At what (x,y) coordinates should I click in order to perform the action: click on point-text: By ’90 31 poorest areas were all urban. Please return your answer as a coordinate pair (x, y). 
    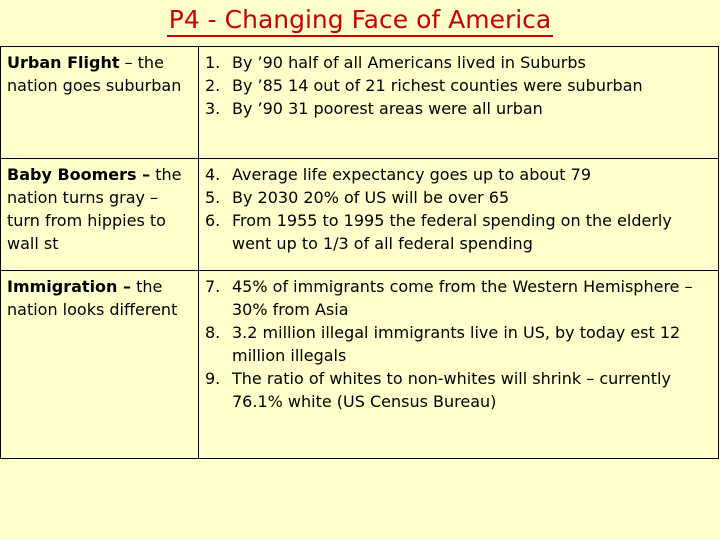
    Looking at the image, I should click on (387, 108).